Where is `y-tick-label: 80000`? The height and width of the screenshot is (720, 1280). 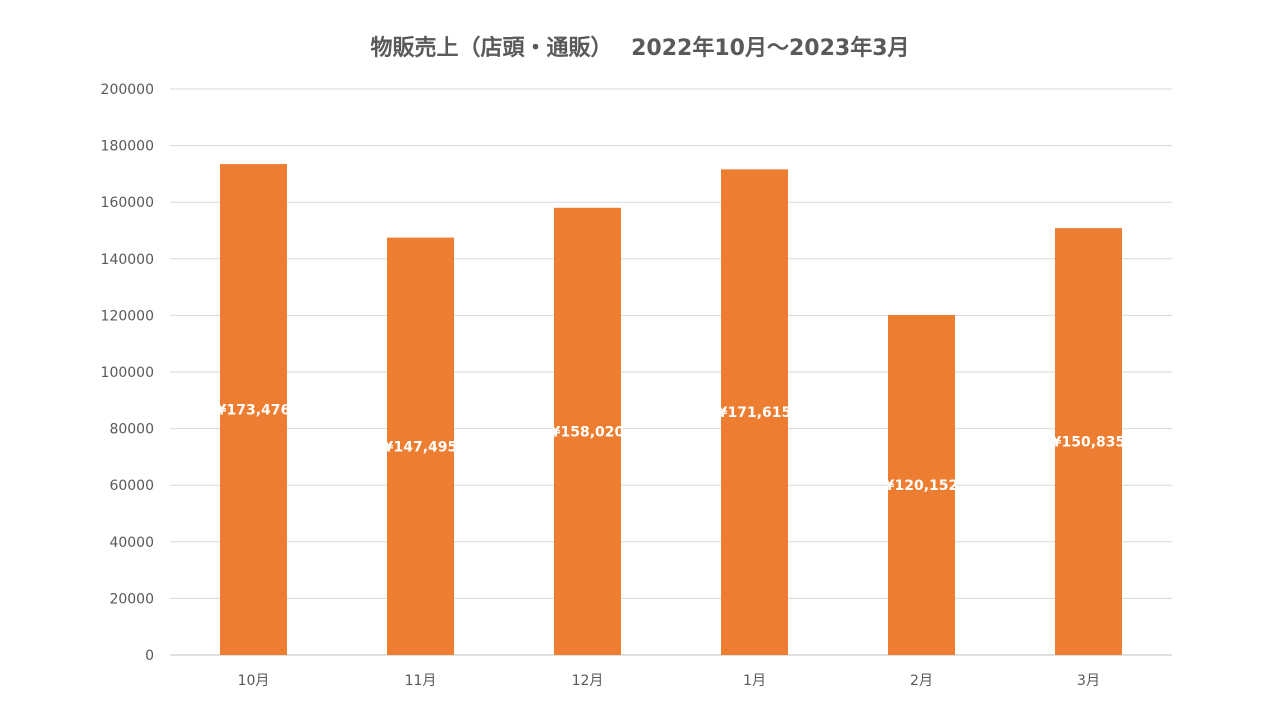
y-tick-label: 80000 is located at coordinates (131, 430).